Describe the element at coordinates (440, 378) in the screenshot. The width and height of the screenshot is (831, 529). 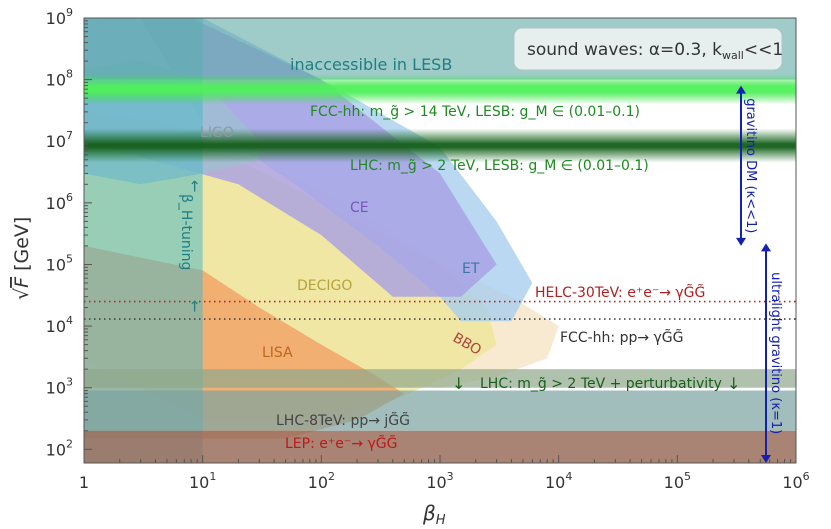
I see `region-lhc-perturbativity` at that location.